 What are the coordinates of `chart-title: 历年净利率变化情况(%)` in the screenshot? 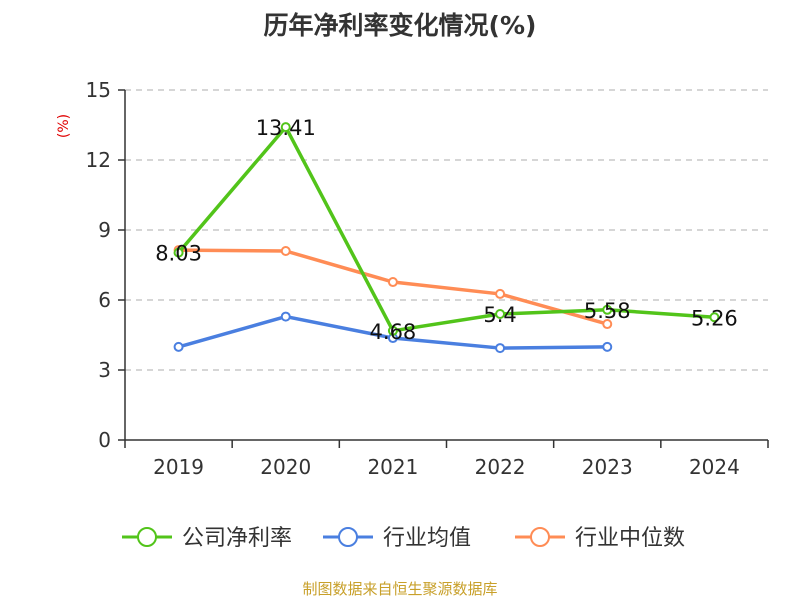 It's located at (400, 25).